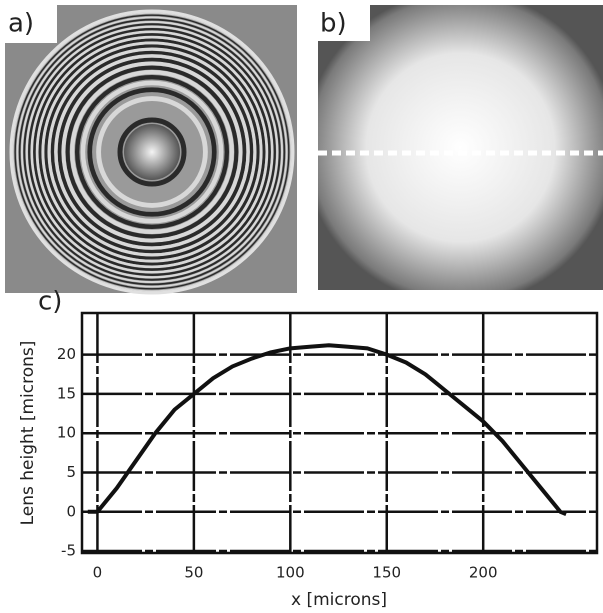  Describe the element at coordinates (50, 302) in the screenshot. I see `panel-label: c)` at that location.